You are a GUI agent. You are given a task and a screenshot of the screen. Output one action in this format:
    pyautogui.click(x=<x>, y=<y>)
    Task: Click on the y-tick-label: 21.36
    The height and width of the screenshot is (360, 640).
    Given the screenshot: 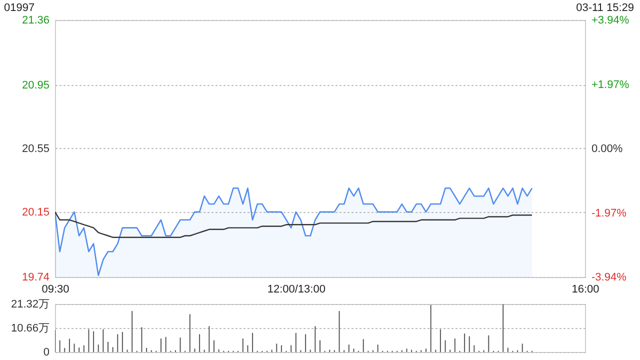 What is the action you would take?
    pyautogui.click(x=36, y=20)
    